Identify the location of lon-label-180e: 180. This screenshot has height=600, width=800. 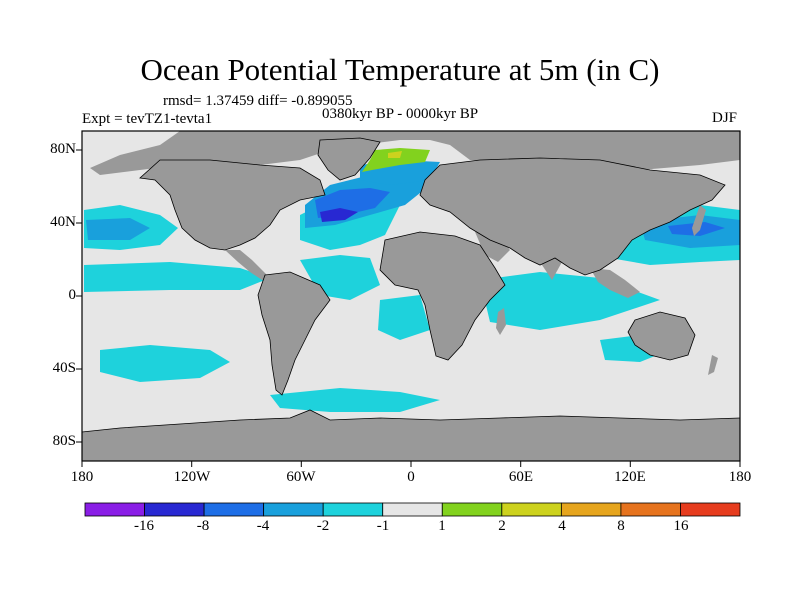
(740, 477).